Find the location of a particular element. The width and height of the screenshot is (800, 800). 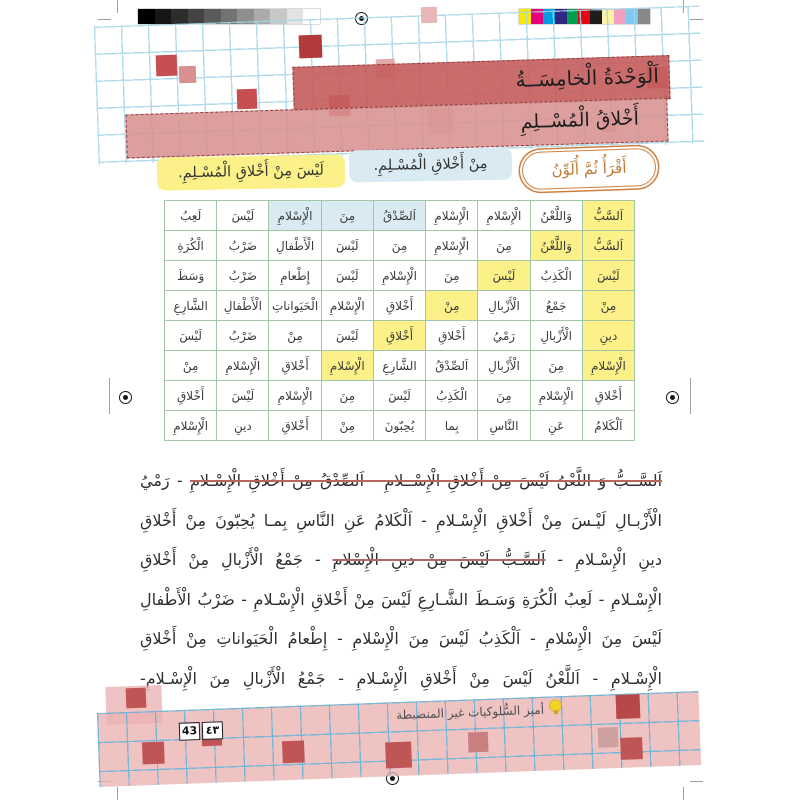

word-cell: اَلْكَلامُ is located at coordinates (608, 425).